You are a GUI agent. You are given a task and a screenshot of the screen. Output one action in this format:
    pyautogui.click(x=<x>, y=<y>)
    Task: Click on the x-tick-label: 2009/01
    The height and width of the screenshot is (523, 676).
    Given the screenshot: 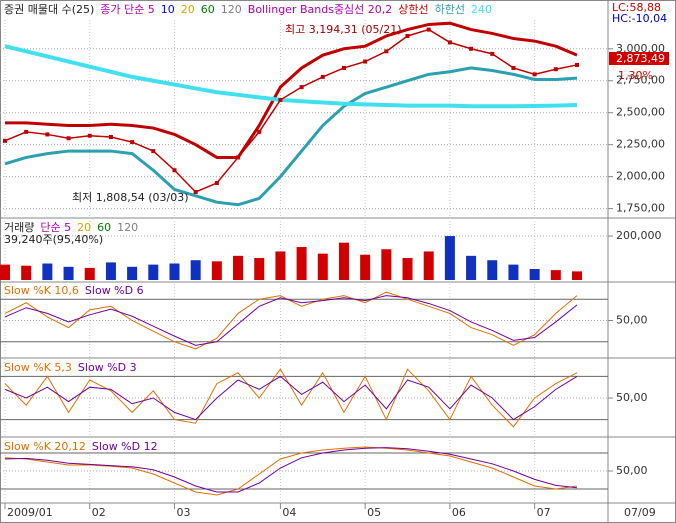 What is the action you would take?
    pyautogui.click(x=30, y=512)
    